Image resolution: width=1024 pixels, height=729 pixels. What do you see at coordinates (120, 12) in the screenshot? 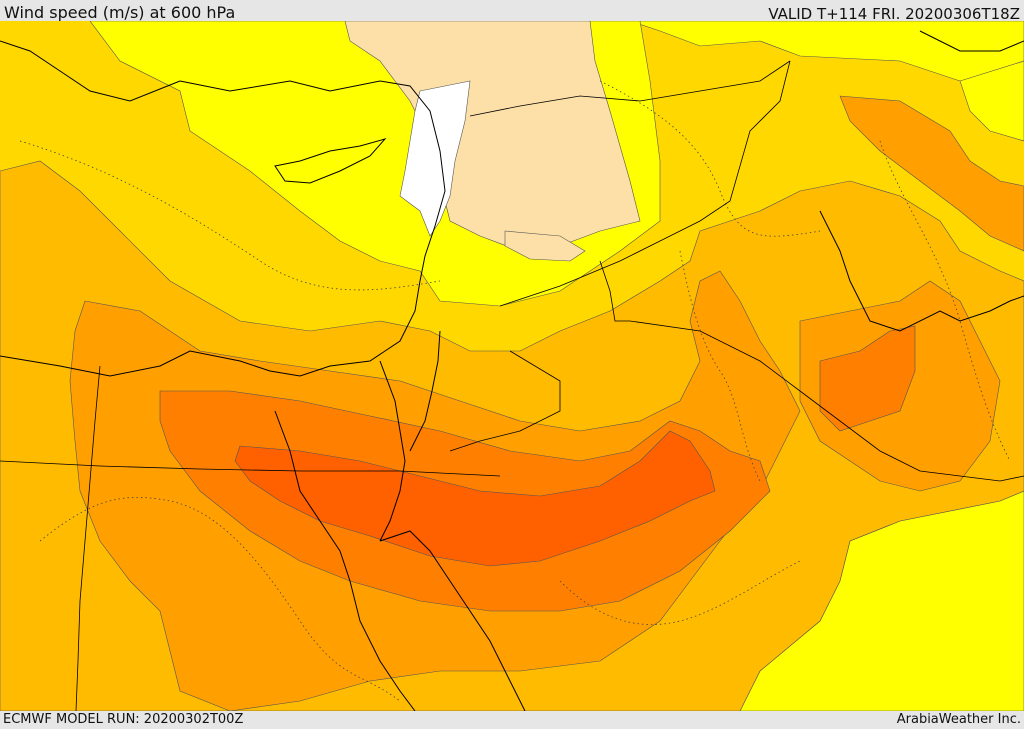
I see `map-title: Wind speed (m/s) at 600 hPa` at bounding box center [120, 12].